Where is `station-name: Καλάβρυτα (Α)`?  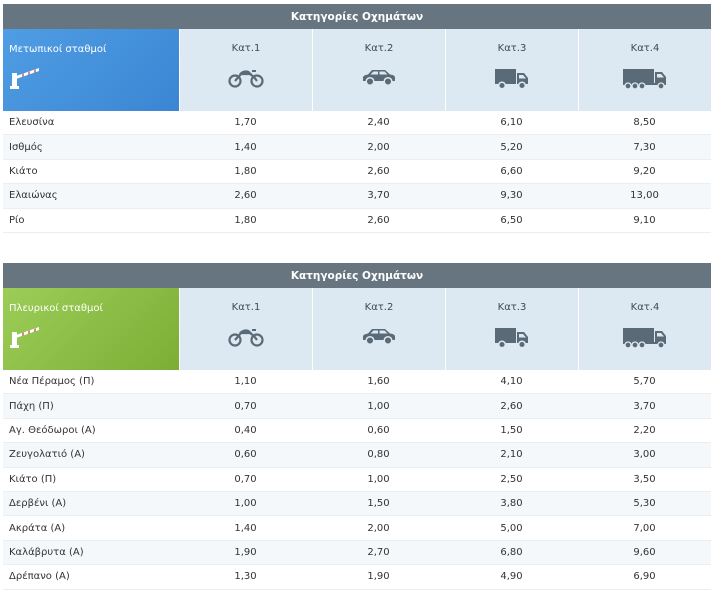 station-name: Καλάβρυτα (Α) is located at coordinates (46, 552).